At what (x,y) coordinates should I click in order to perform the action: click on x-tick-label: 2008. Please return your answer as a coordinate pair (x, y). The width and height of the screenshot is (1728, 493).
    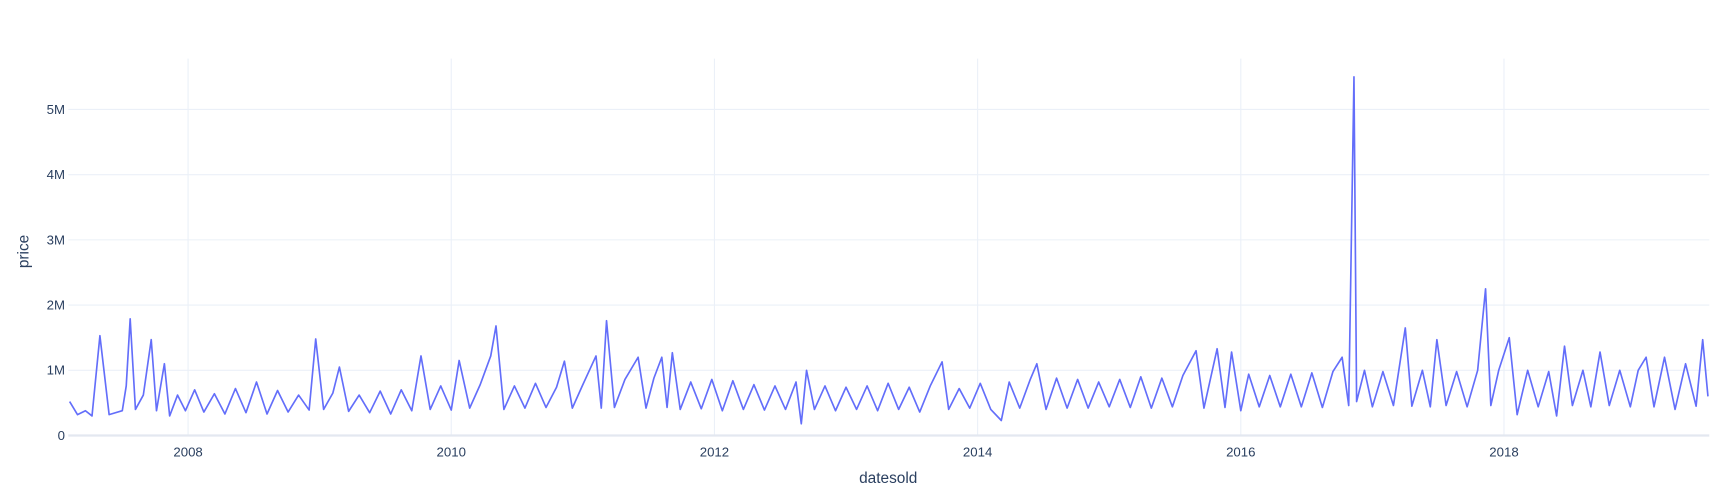
    Looking at the image, I should click on (187, 451).